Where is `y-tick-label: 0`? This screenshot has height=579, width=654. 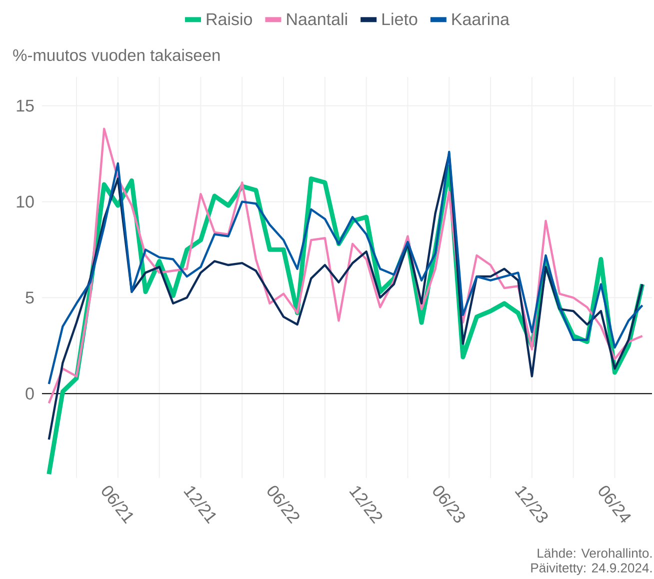 y-tick-label: 0 is located at coordinates (30, 394).